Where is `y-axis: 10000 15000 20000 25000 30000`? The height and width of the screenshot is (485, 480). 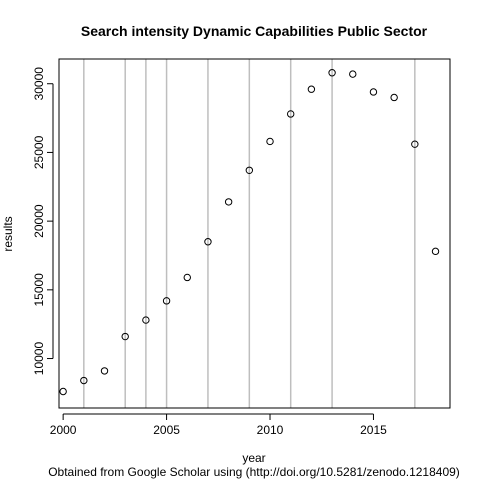
y-axis: 10000 15000 20000 25000 30000 is located at coordinates (43, 221).